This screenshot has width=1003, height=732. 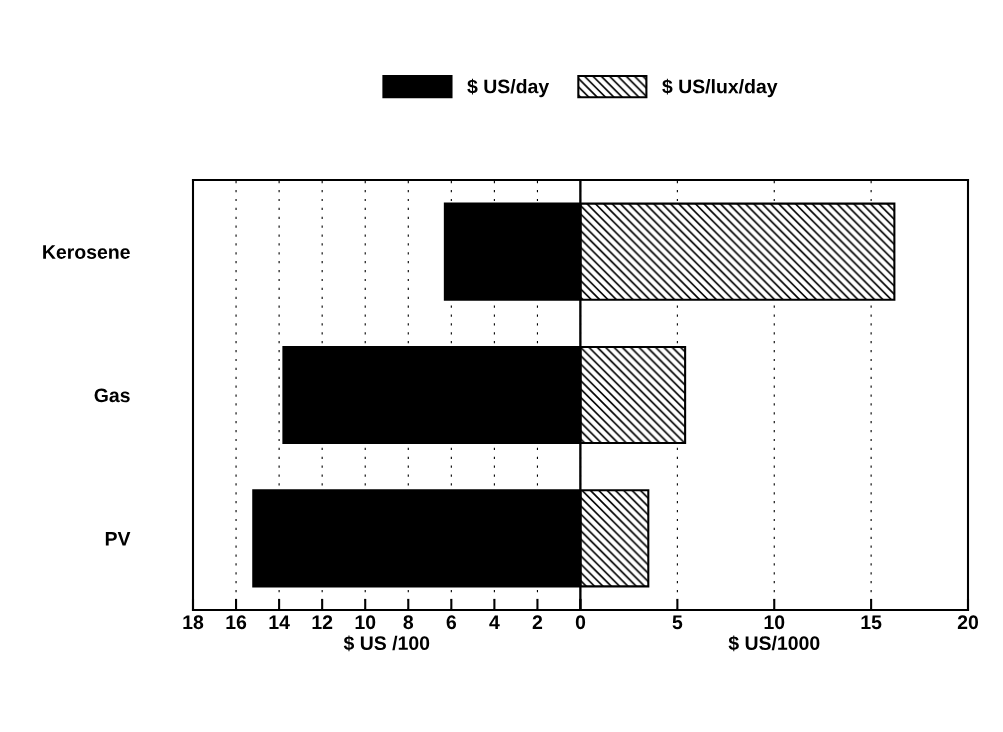 What do you see at coordinates (677, 622) in the screenshot?
I see `x-tick-label: 5` at bounding box center [677, 622].